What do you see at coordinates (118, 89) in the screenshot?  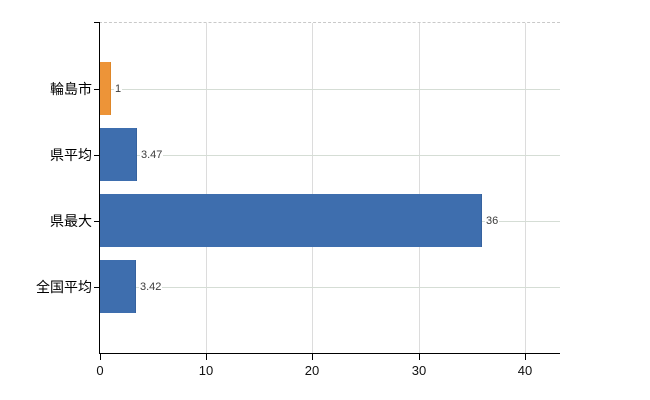 I see `value-label: 1` at bounding box center [118, 89].